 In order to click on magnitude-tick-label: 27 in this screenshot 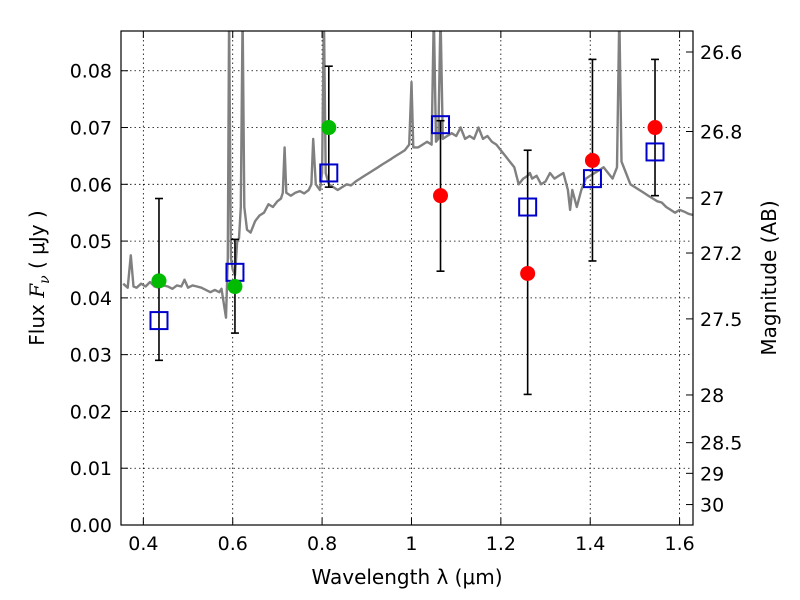, I will do `click(712, 199)`.